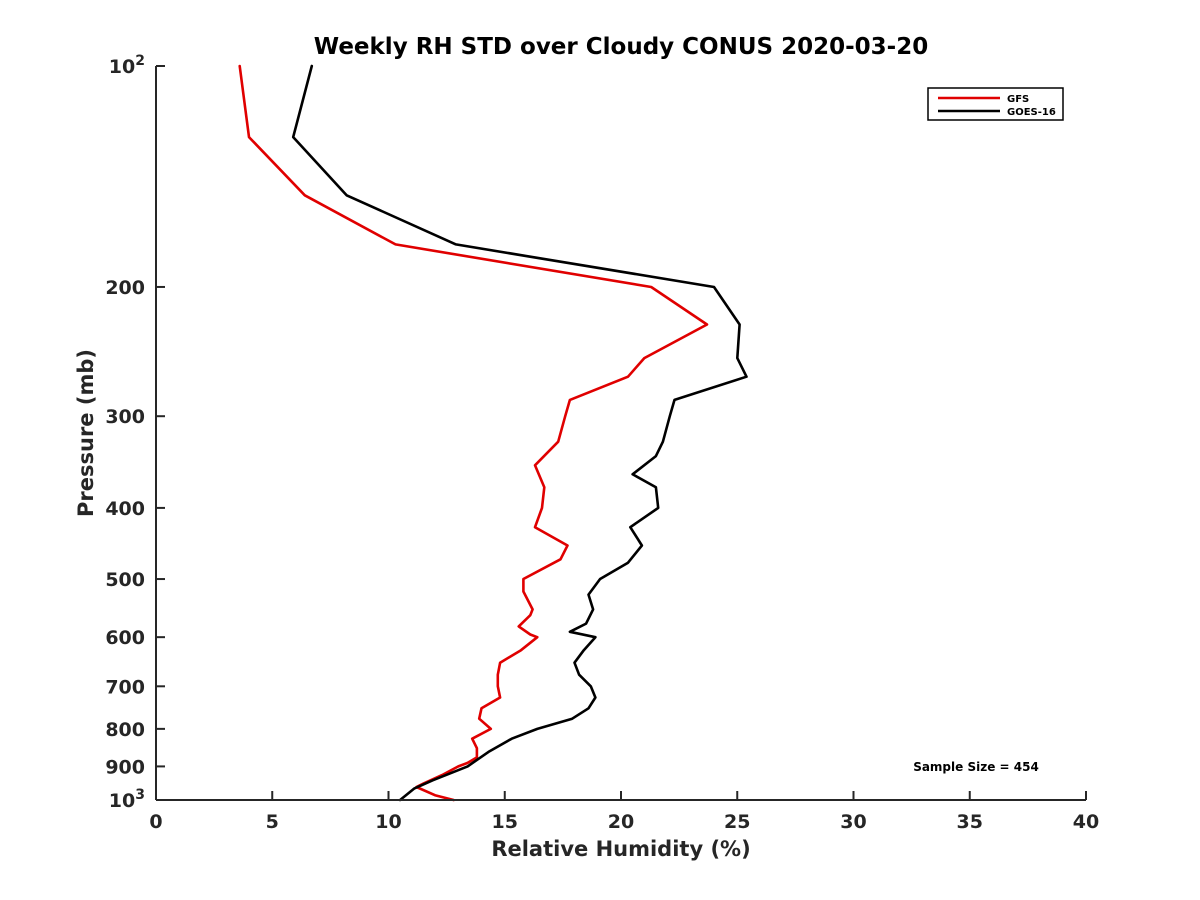  Describe the element at coordinates (272, 822) in the screenshot. I see `x-tick-label: 5` at that location.